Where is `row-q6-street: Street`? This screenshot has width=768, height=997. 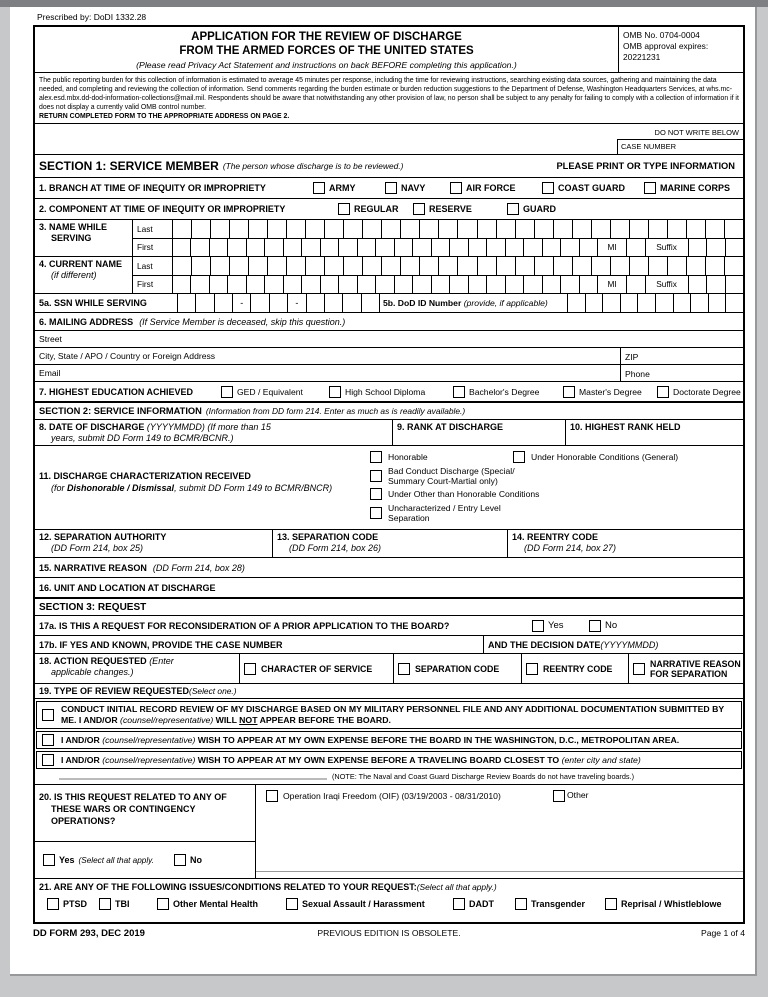
row-q6-street: Street is located at coordinates (389, 338).